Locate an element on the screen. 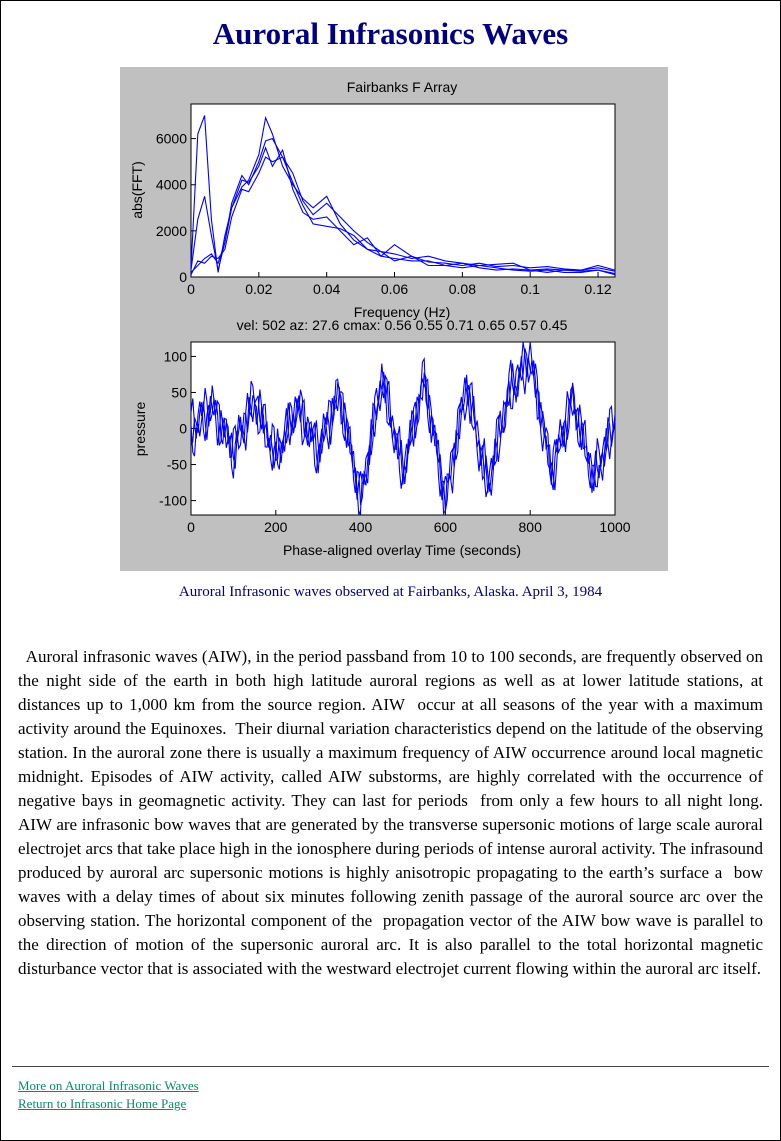 This screenshot has height=1141, width=781. y-tick-label: -100 is located at coordinates (173, 501).